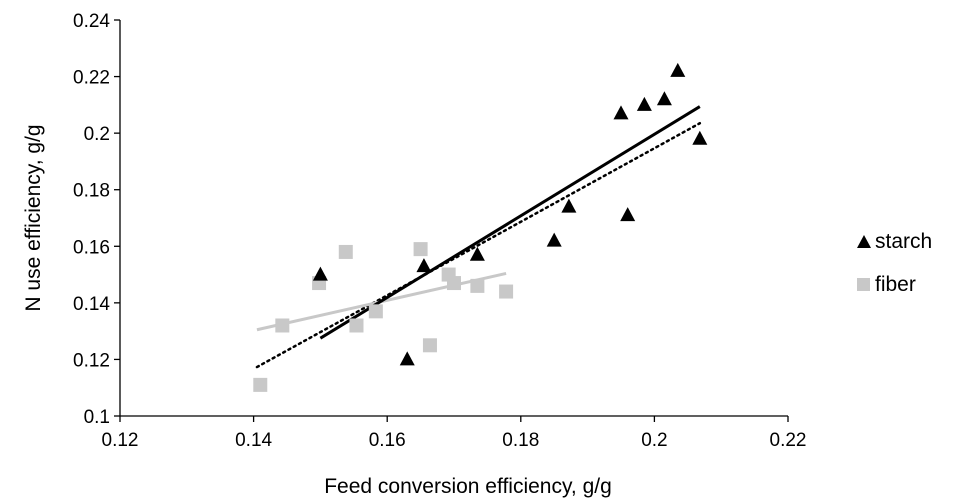 The height and width of the screenshot is (501, 959). What do you see at coordinates (91, 360) in the screenshot?
I see `y-tick-label: 0.12` at bounding box center [91, 360].